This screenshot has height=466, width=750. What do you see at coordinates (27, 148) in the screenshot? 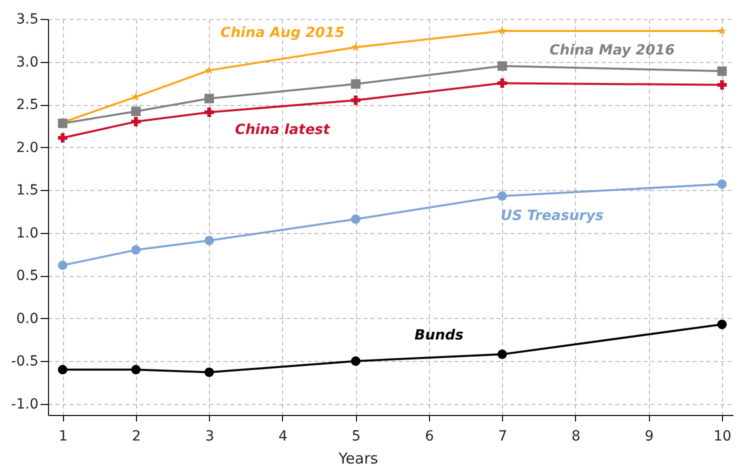
I see `y-tick-label: 2.0` at bounding box center [27, 148].